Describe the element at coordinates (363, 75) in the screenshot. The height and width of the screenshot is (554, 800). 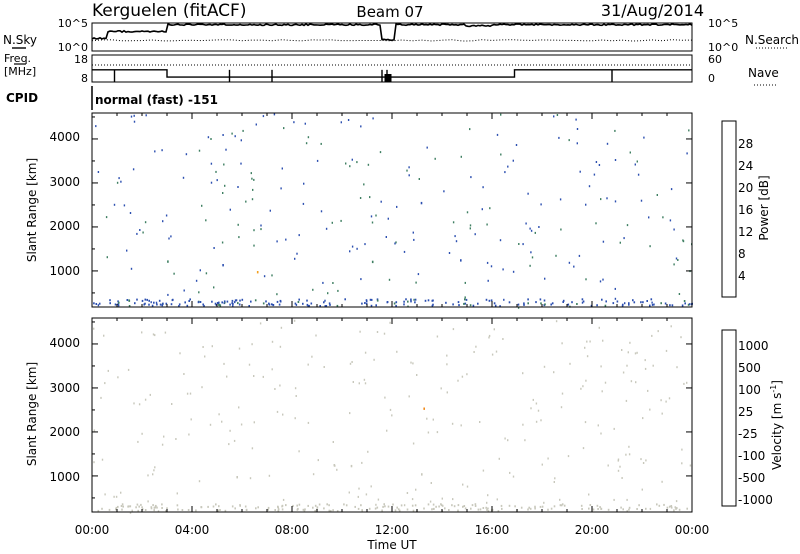
I see `freq-spikes` at that location.